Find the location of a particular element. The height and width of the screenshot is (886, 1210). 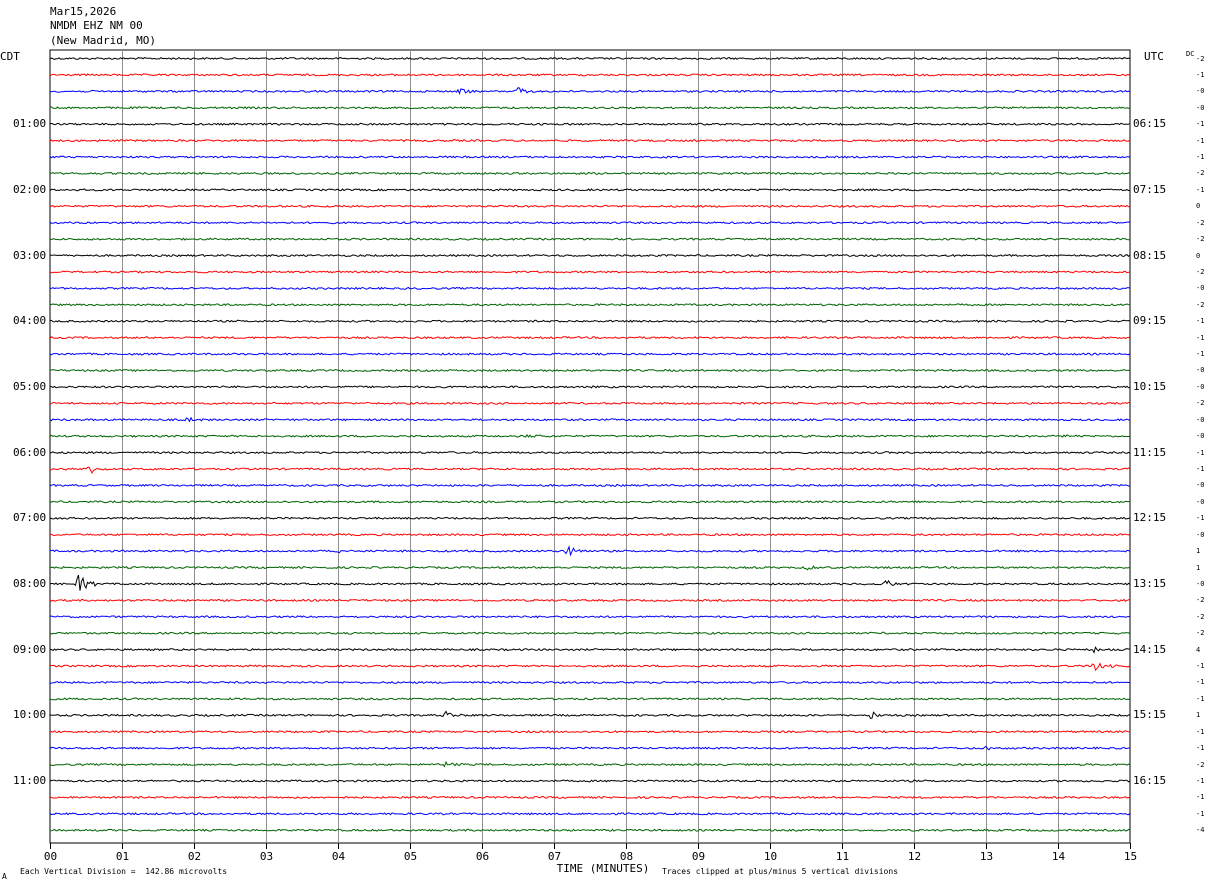

x-tick-label: 13 is located at coordinates (986, 856).